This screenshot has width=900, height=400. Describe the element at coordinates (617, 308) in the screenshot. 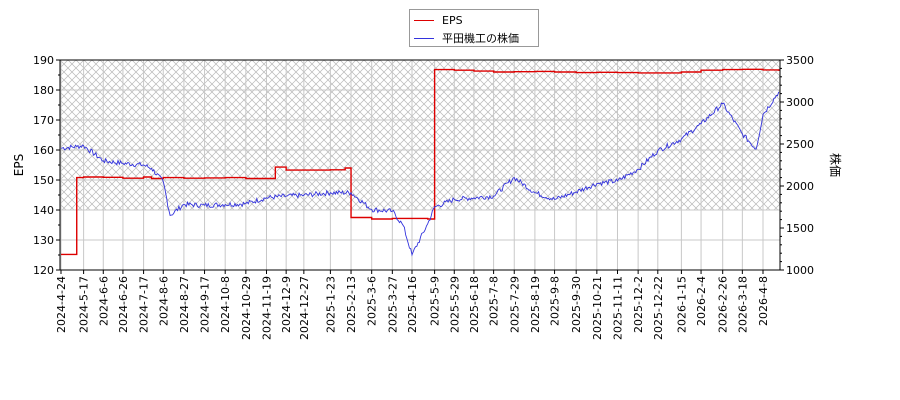

I see `x-tick-label: 2025-11-11` at that location.